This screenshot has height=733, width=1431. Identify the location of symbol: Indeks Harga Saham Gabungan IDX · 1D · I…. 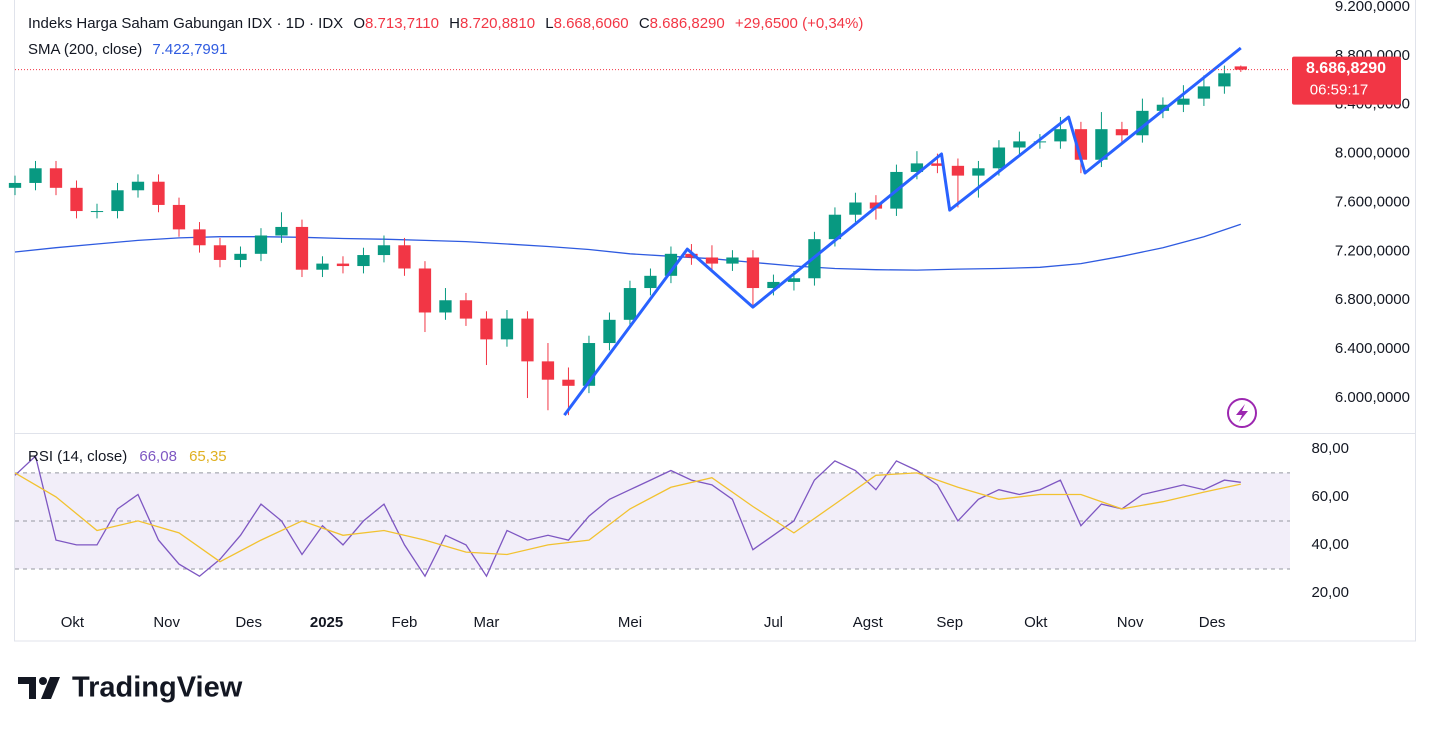
(185, 23).